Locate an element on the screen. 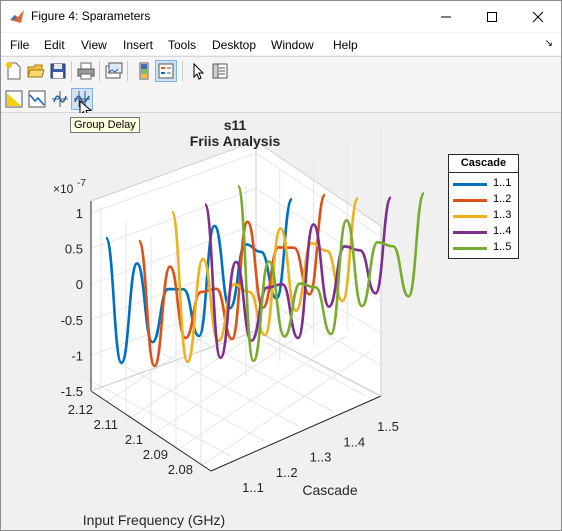 The image size is (562, 531). insert-legend-icon is located at coordinates (166, 71).